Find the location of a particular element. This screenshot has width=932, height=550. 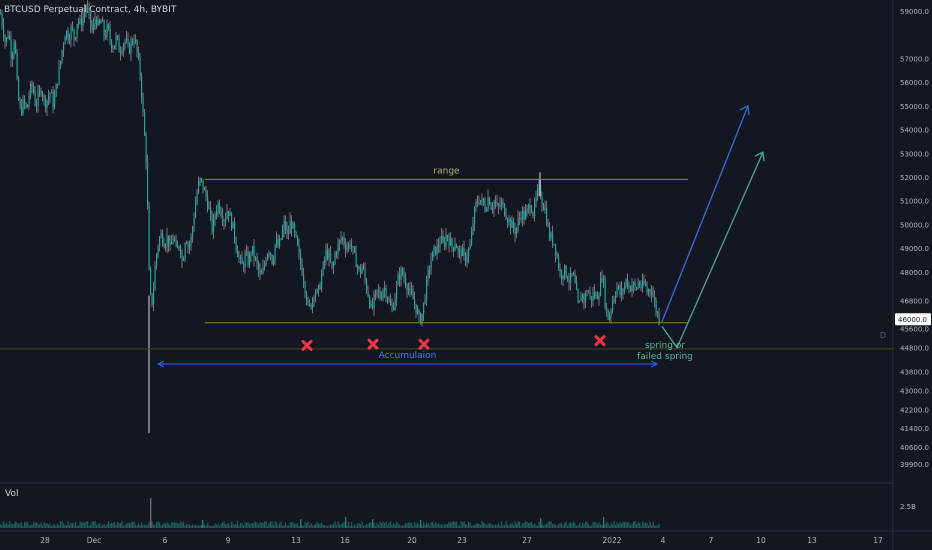

time-tick-label: 17 is located at coordinates (878, 540).